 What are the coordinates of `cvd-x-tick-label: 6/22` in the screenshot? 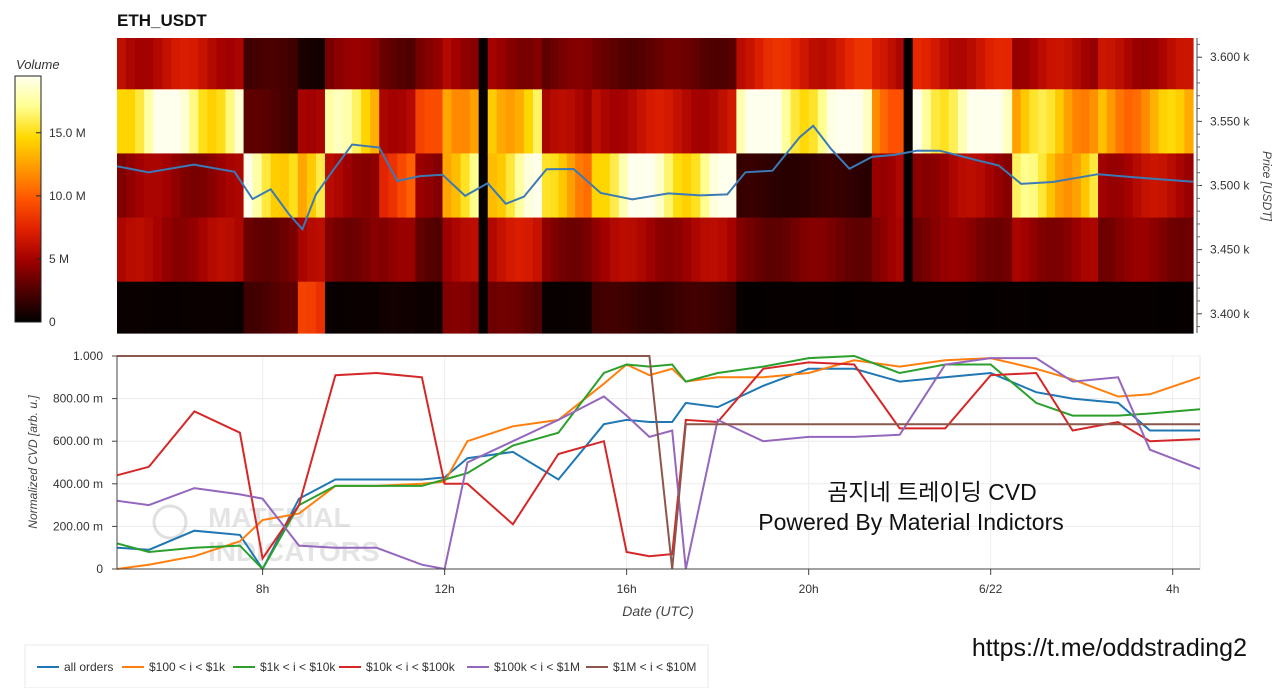 It's located at (991, 589).